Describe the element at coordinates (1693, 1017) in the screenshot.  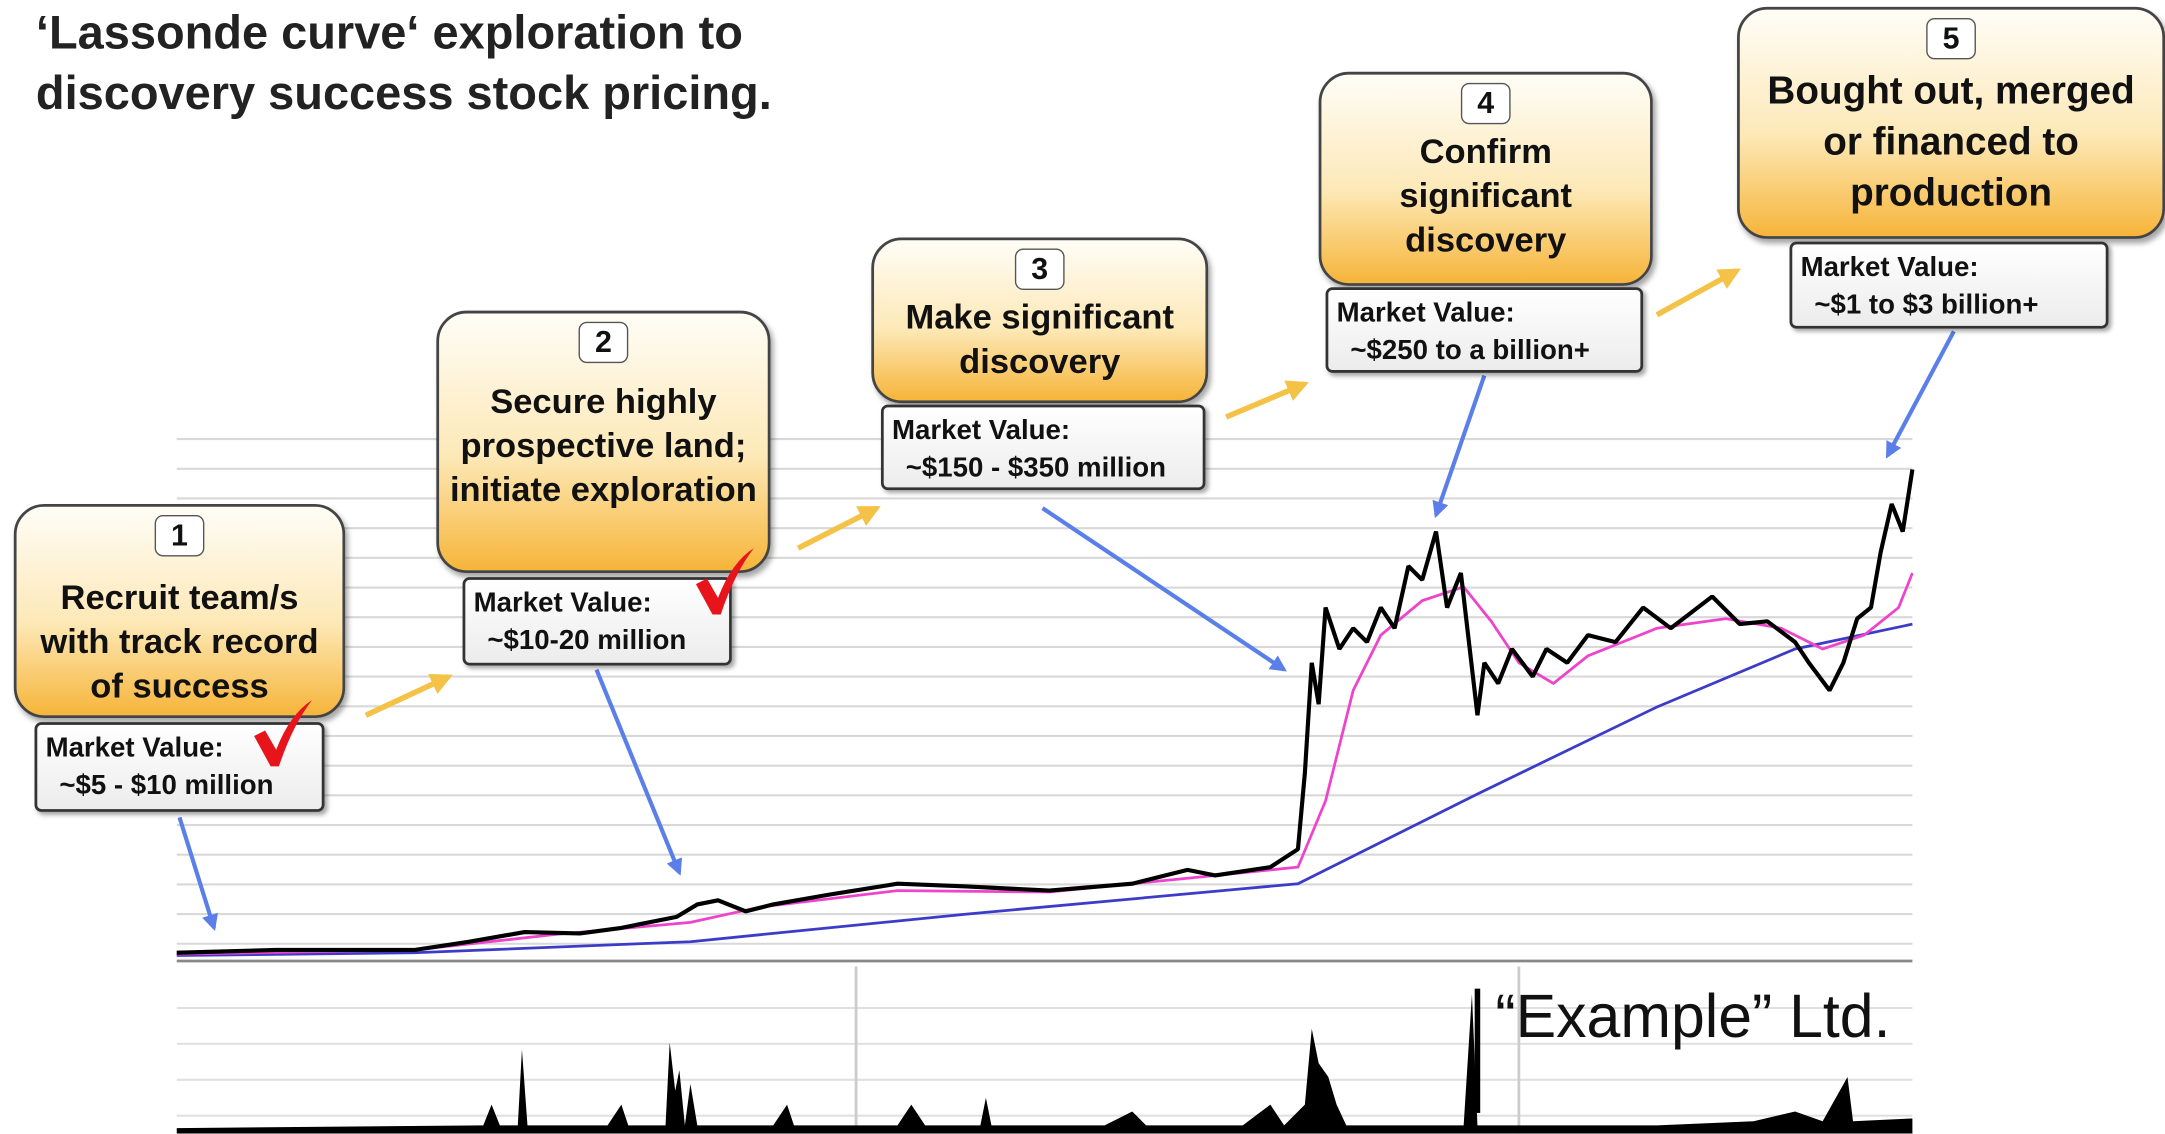
I see `company-label: “Example” Ltd.` at that location.